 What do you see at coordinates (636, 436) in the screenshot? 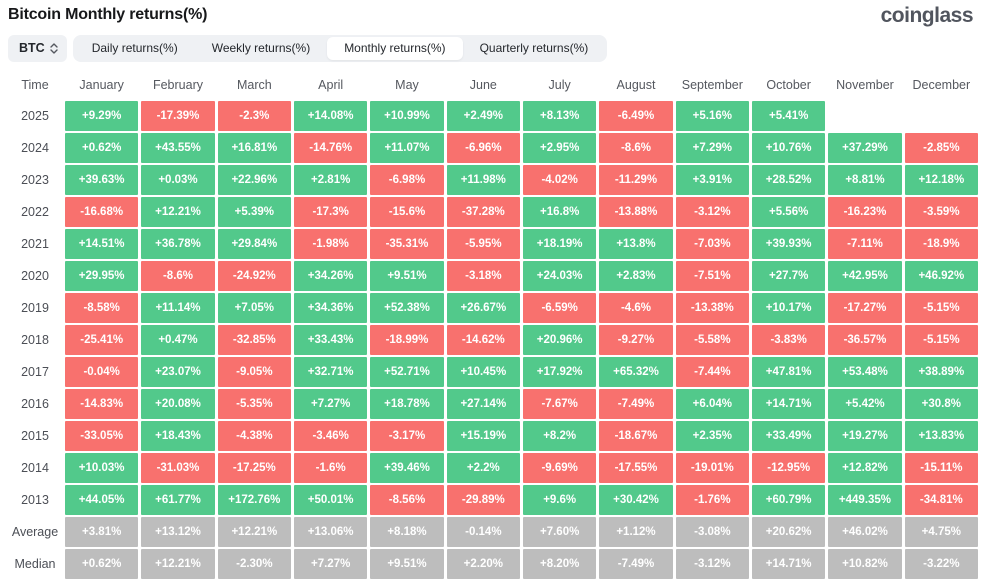
I see `return-cell: -18.67%` at bounding box center [636, 436].